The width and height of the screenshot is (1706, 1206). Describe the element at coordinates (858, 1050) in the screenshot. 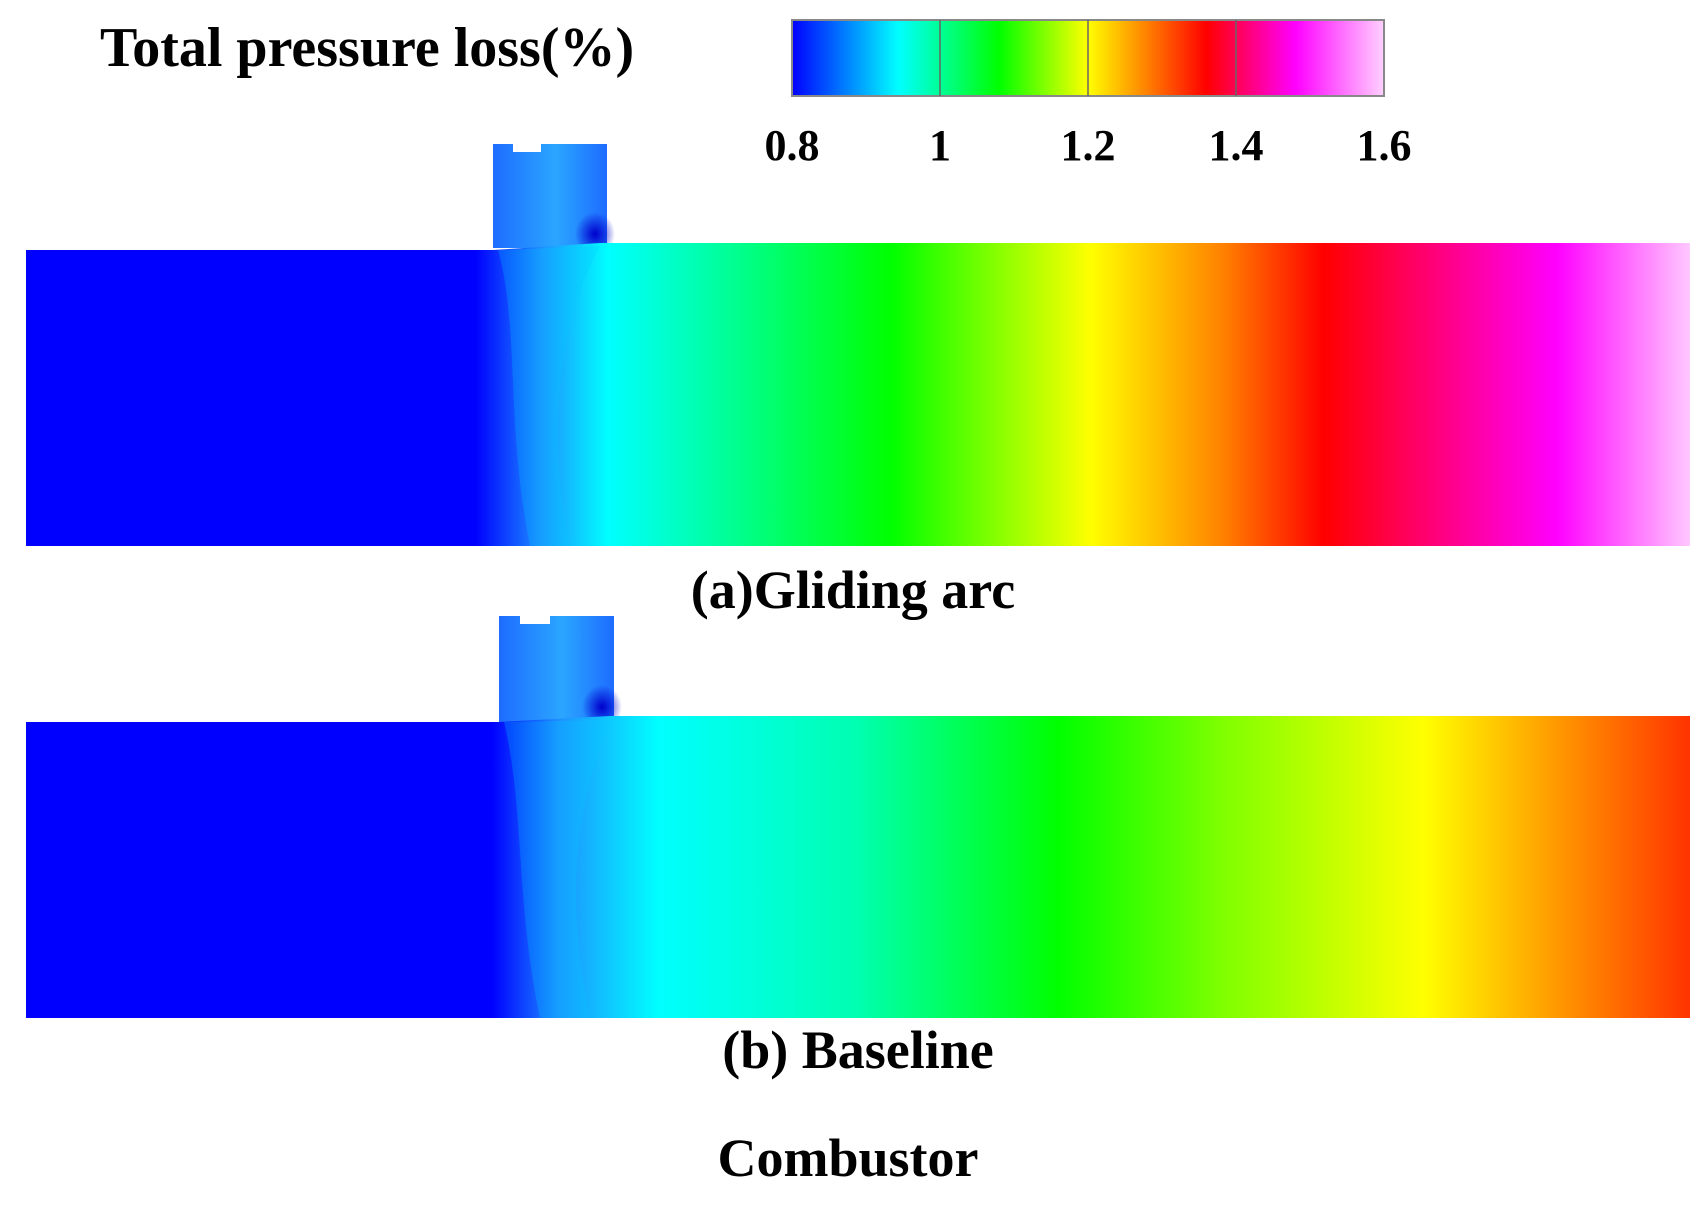

I see `panel-b-caption: (b) Baseline` at that location.